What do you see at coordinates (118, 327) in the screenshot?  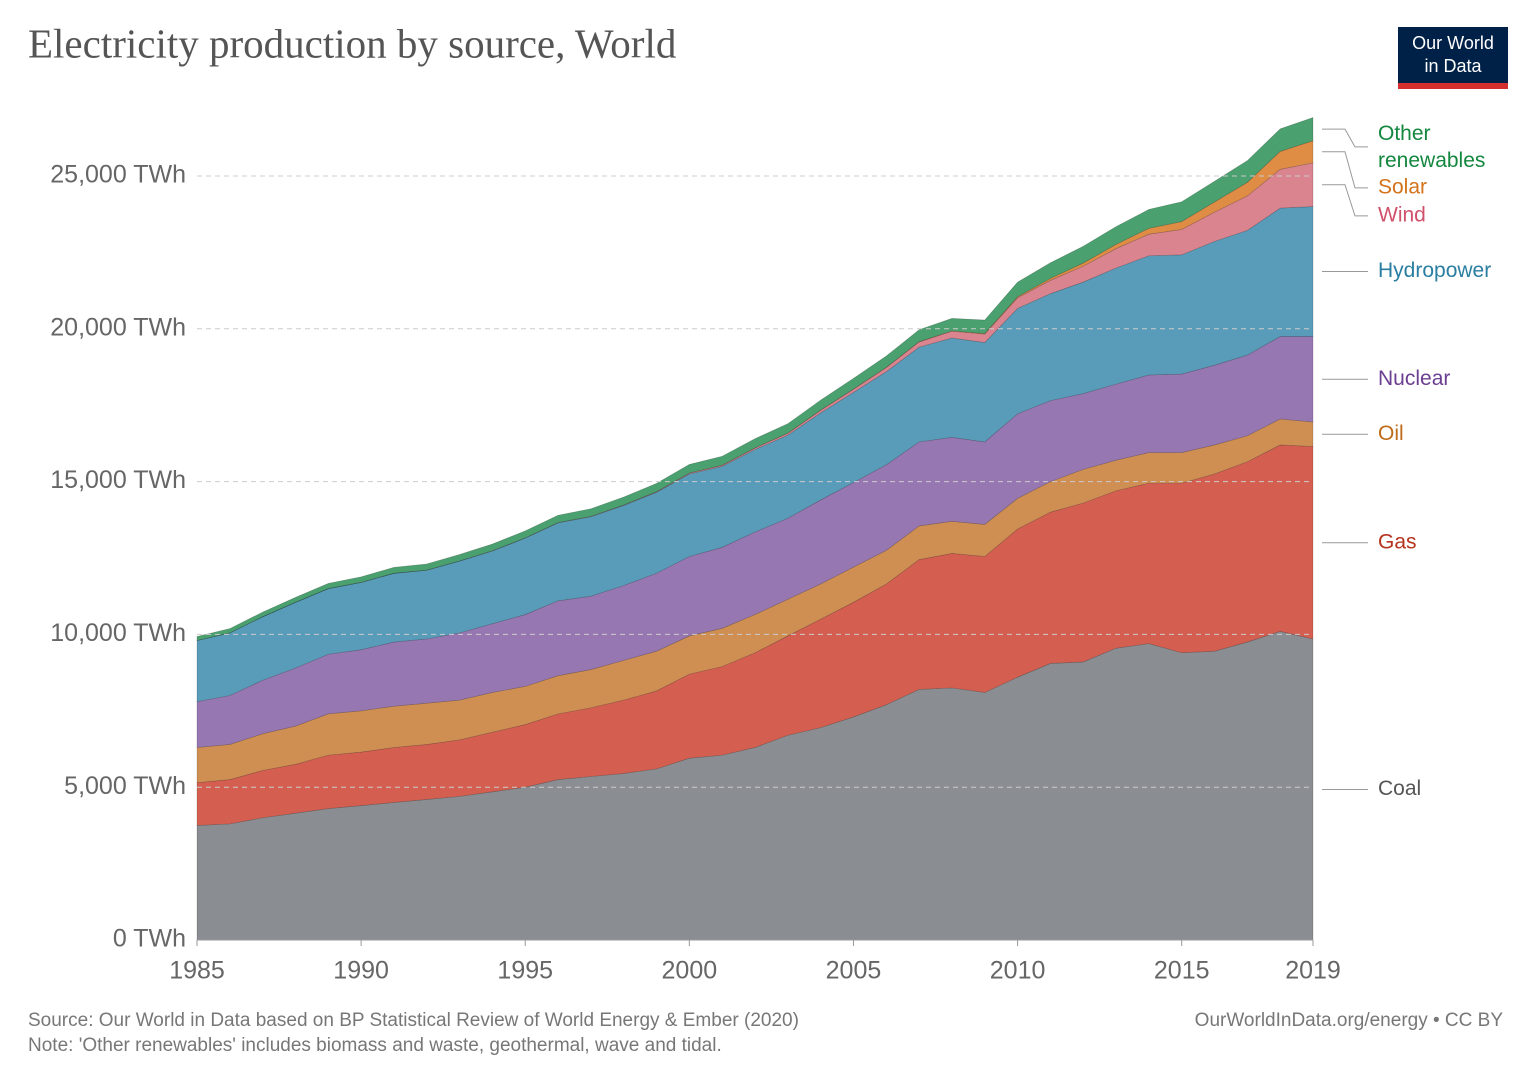 I see `y-tick-label: 20,000 TWh` at bounding box center [118, 327].